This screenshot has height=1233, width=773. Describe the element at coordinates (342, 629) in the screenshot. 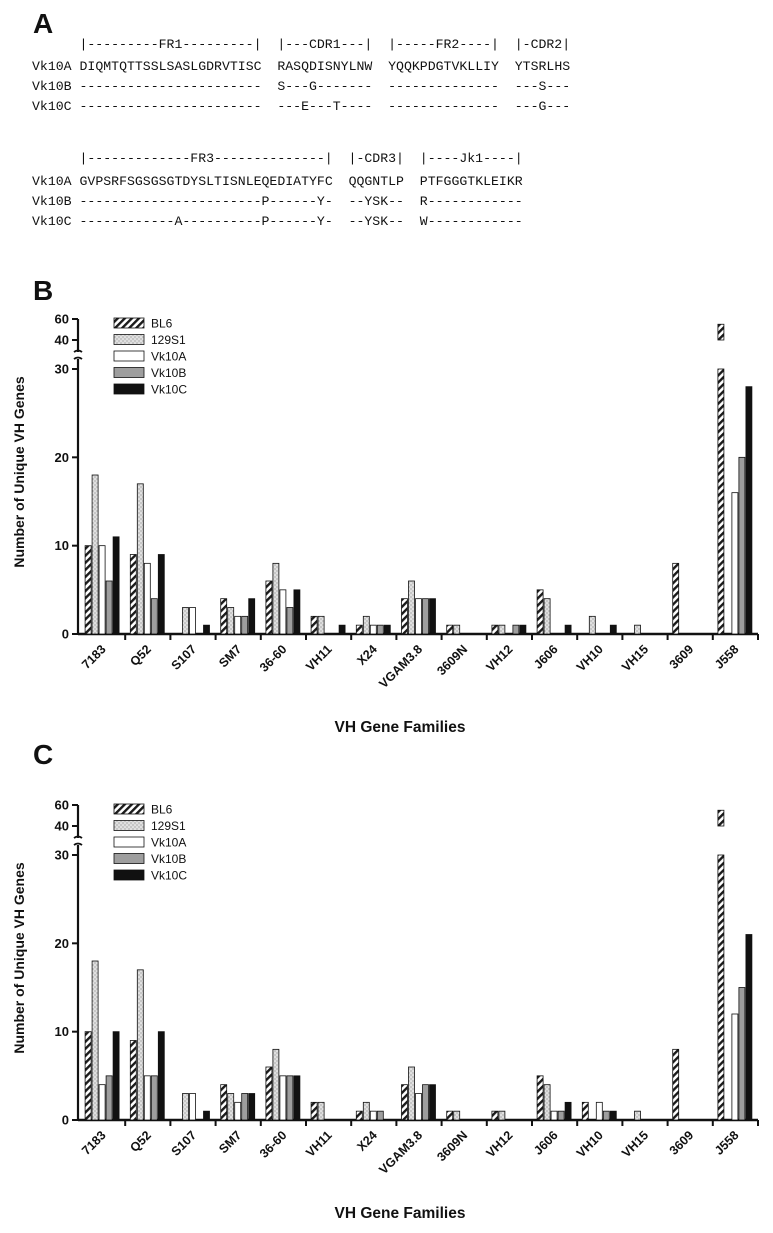

I see `bar-vk10c-vh11` at that location.